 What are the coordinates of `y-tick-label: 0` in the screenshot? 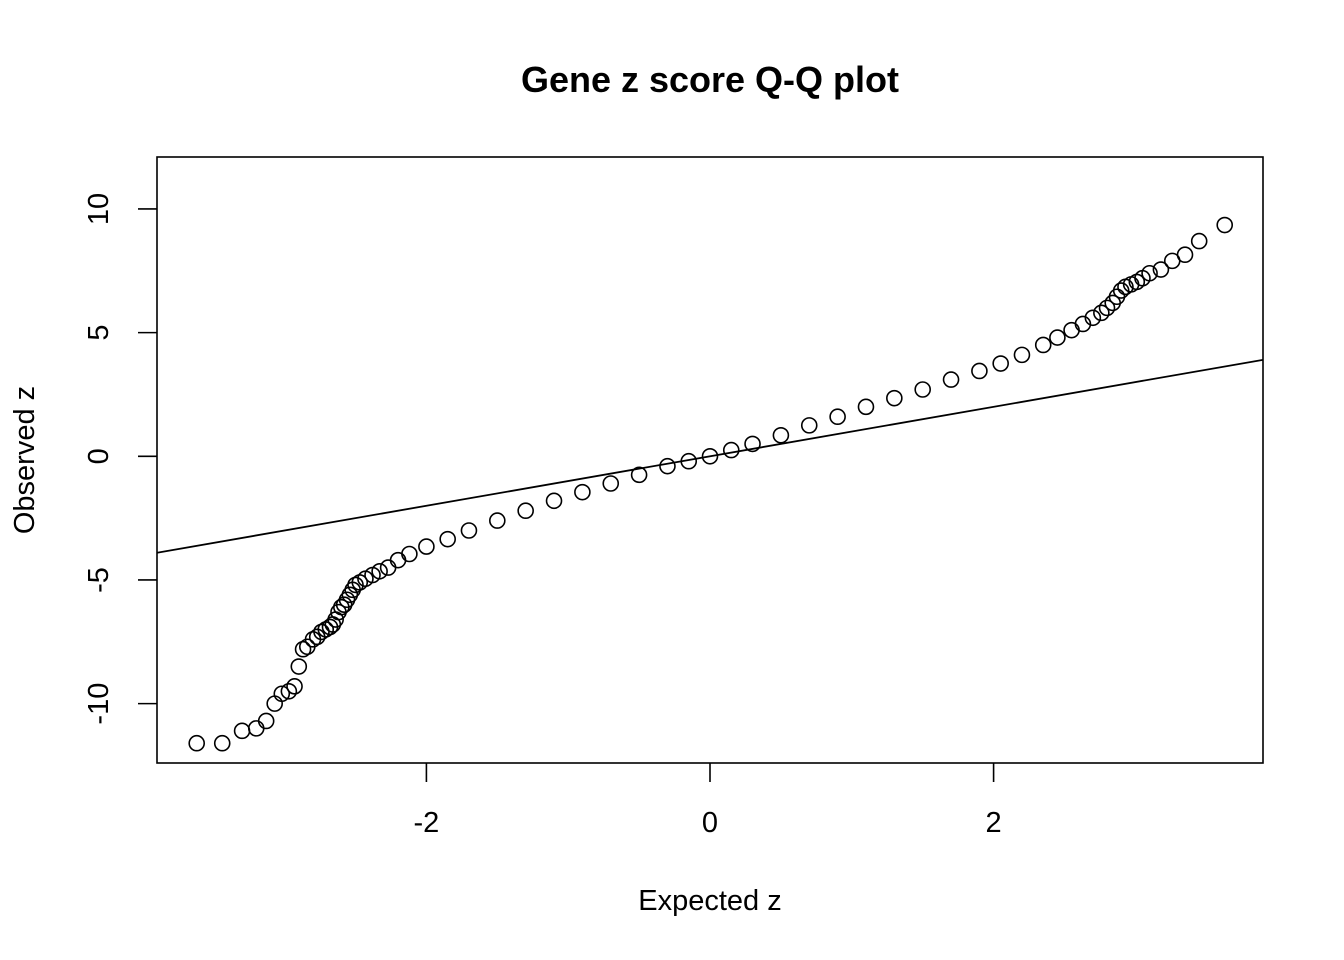 It's located at (99, 456).